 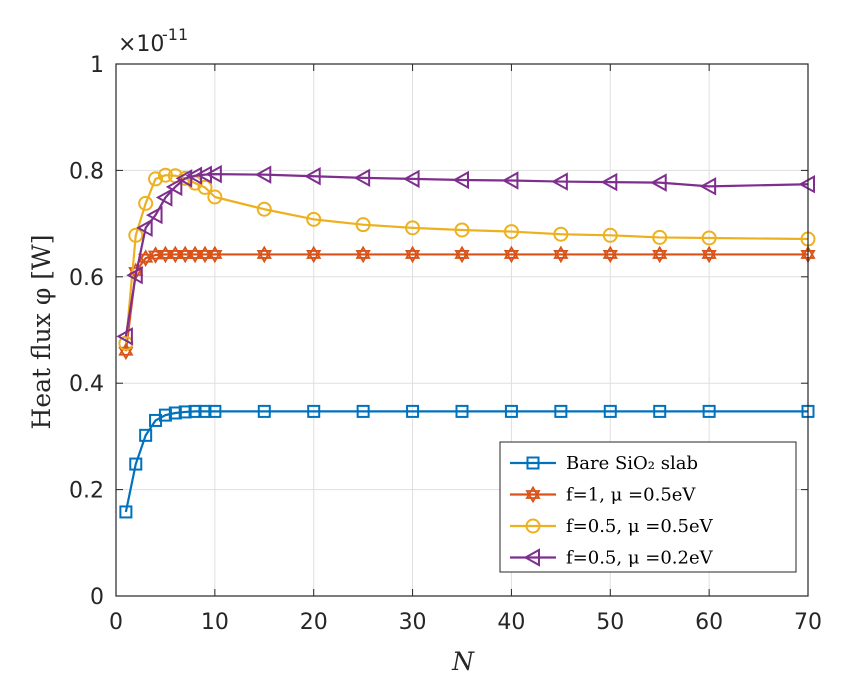 What do you see at coordinates (631, 495) in the screenshot?
I see `legend-label: f=1, μ =0.5eV` at bounding box center [631, 495].